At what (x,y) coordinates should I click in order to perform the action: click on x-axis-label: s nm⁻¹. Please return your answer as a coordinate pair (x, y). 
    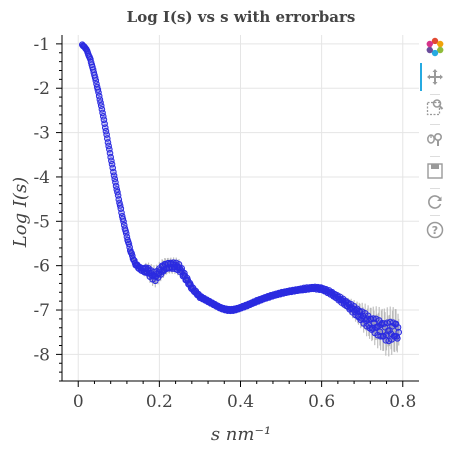
    Looking at the image, I should click on (241, 434).